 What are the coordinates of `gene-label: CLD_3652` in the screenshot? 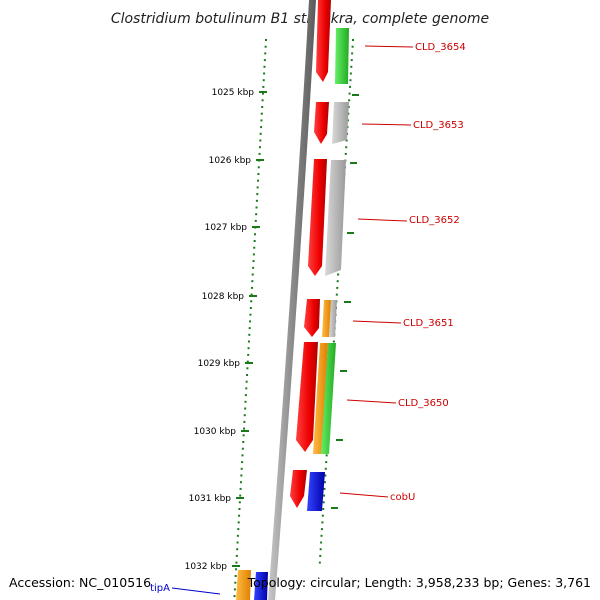 It's located at (434, 220).